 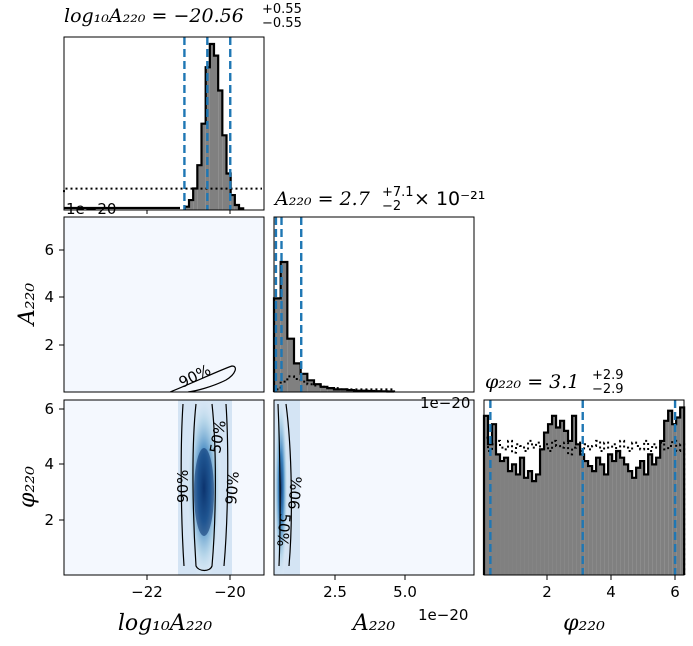 What do you see at coordinates (398, 192) in the screenshot?
I see `title-A-sup: +7.1` at bounding box center [398, 192].